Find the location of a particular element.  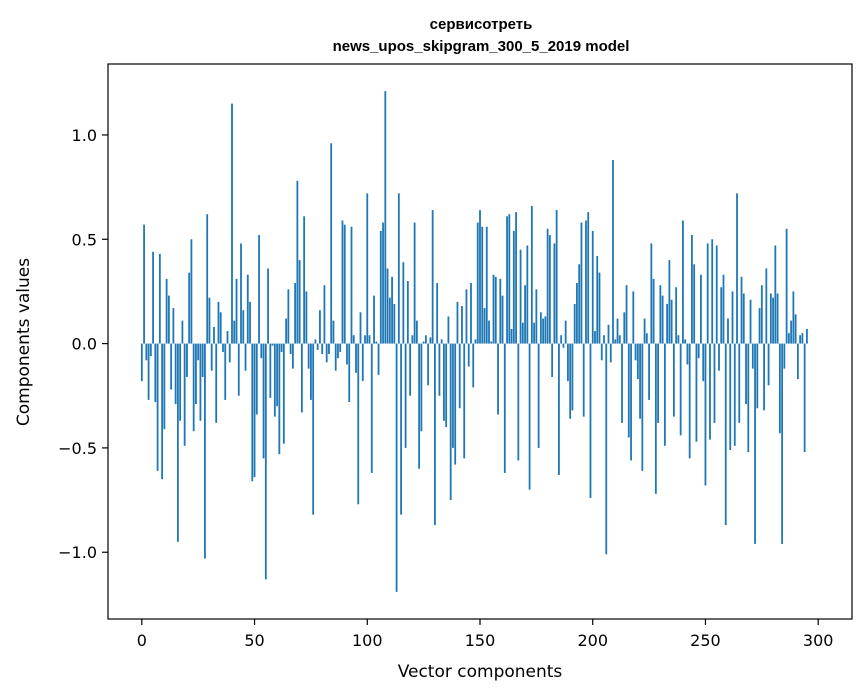

x-tick-label: 200 is located at coordinates (592, 640).